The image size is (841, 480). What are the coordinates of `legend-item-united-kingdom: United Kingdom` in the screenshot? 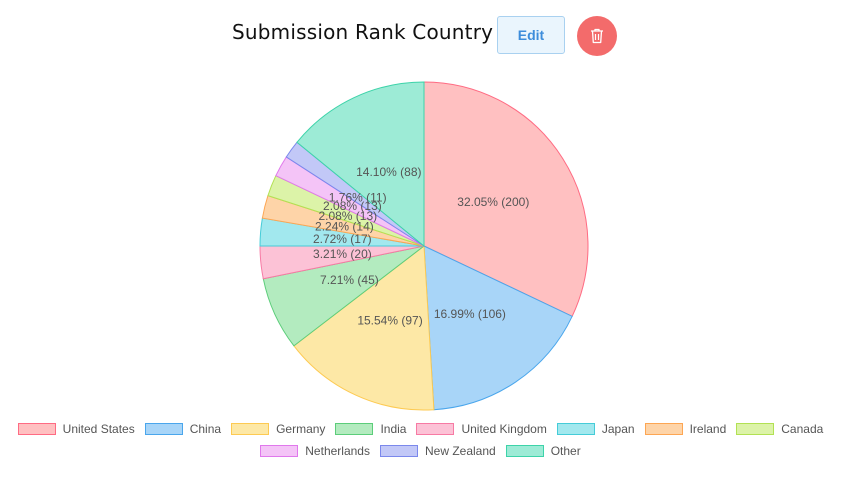 It's located at (481, 429).